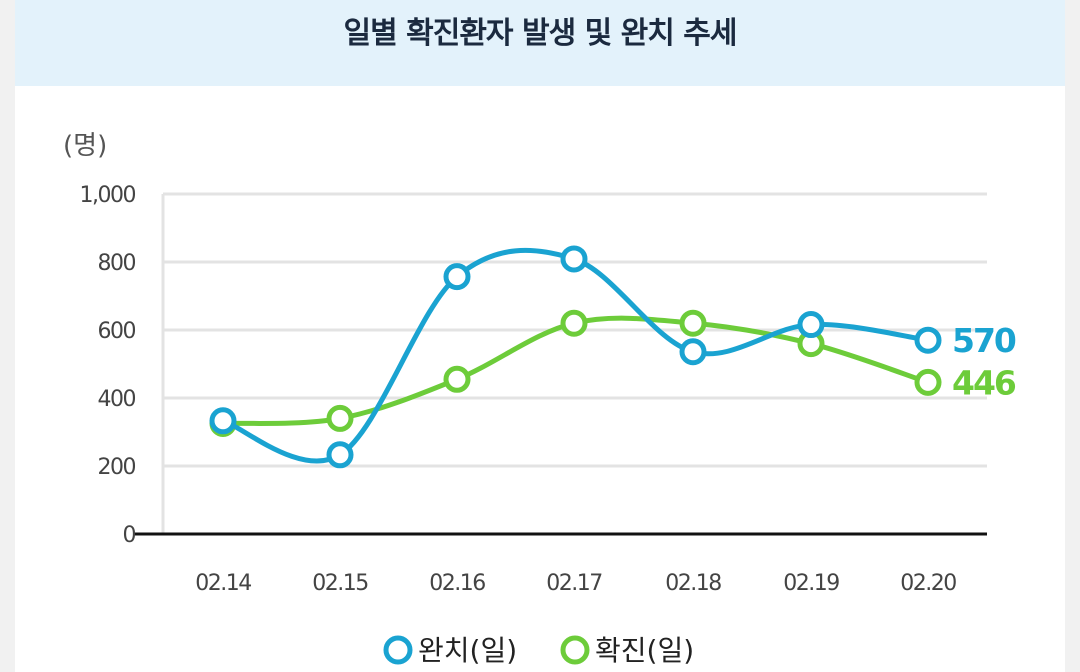 Image resolution: width=1080 pixels, height=672 pixels. Describe the element at coordinates (928, 583) in the screenshot. I see `x-tick-label: 02.20` at that location.